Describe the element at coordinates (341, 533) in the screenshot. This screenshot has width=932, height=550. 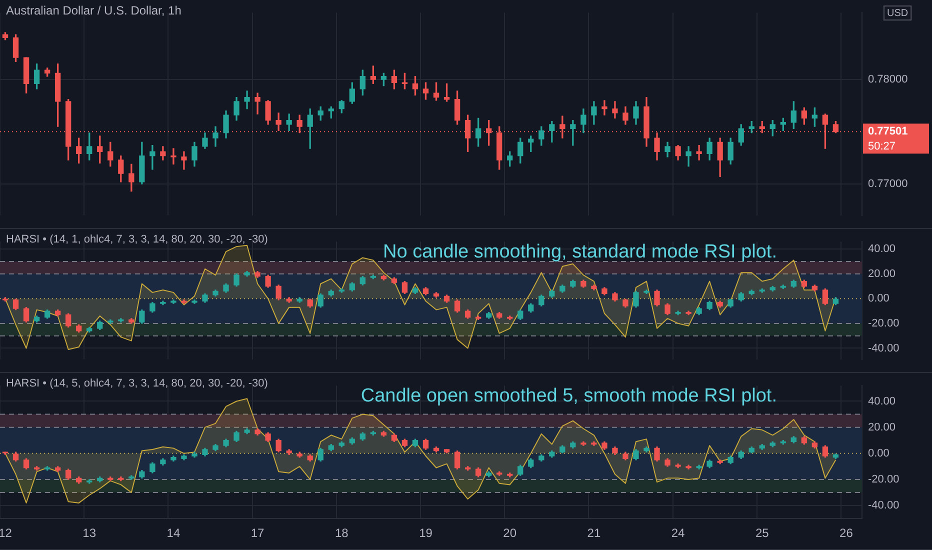
I see `x-tick-label: 18` at that location.